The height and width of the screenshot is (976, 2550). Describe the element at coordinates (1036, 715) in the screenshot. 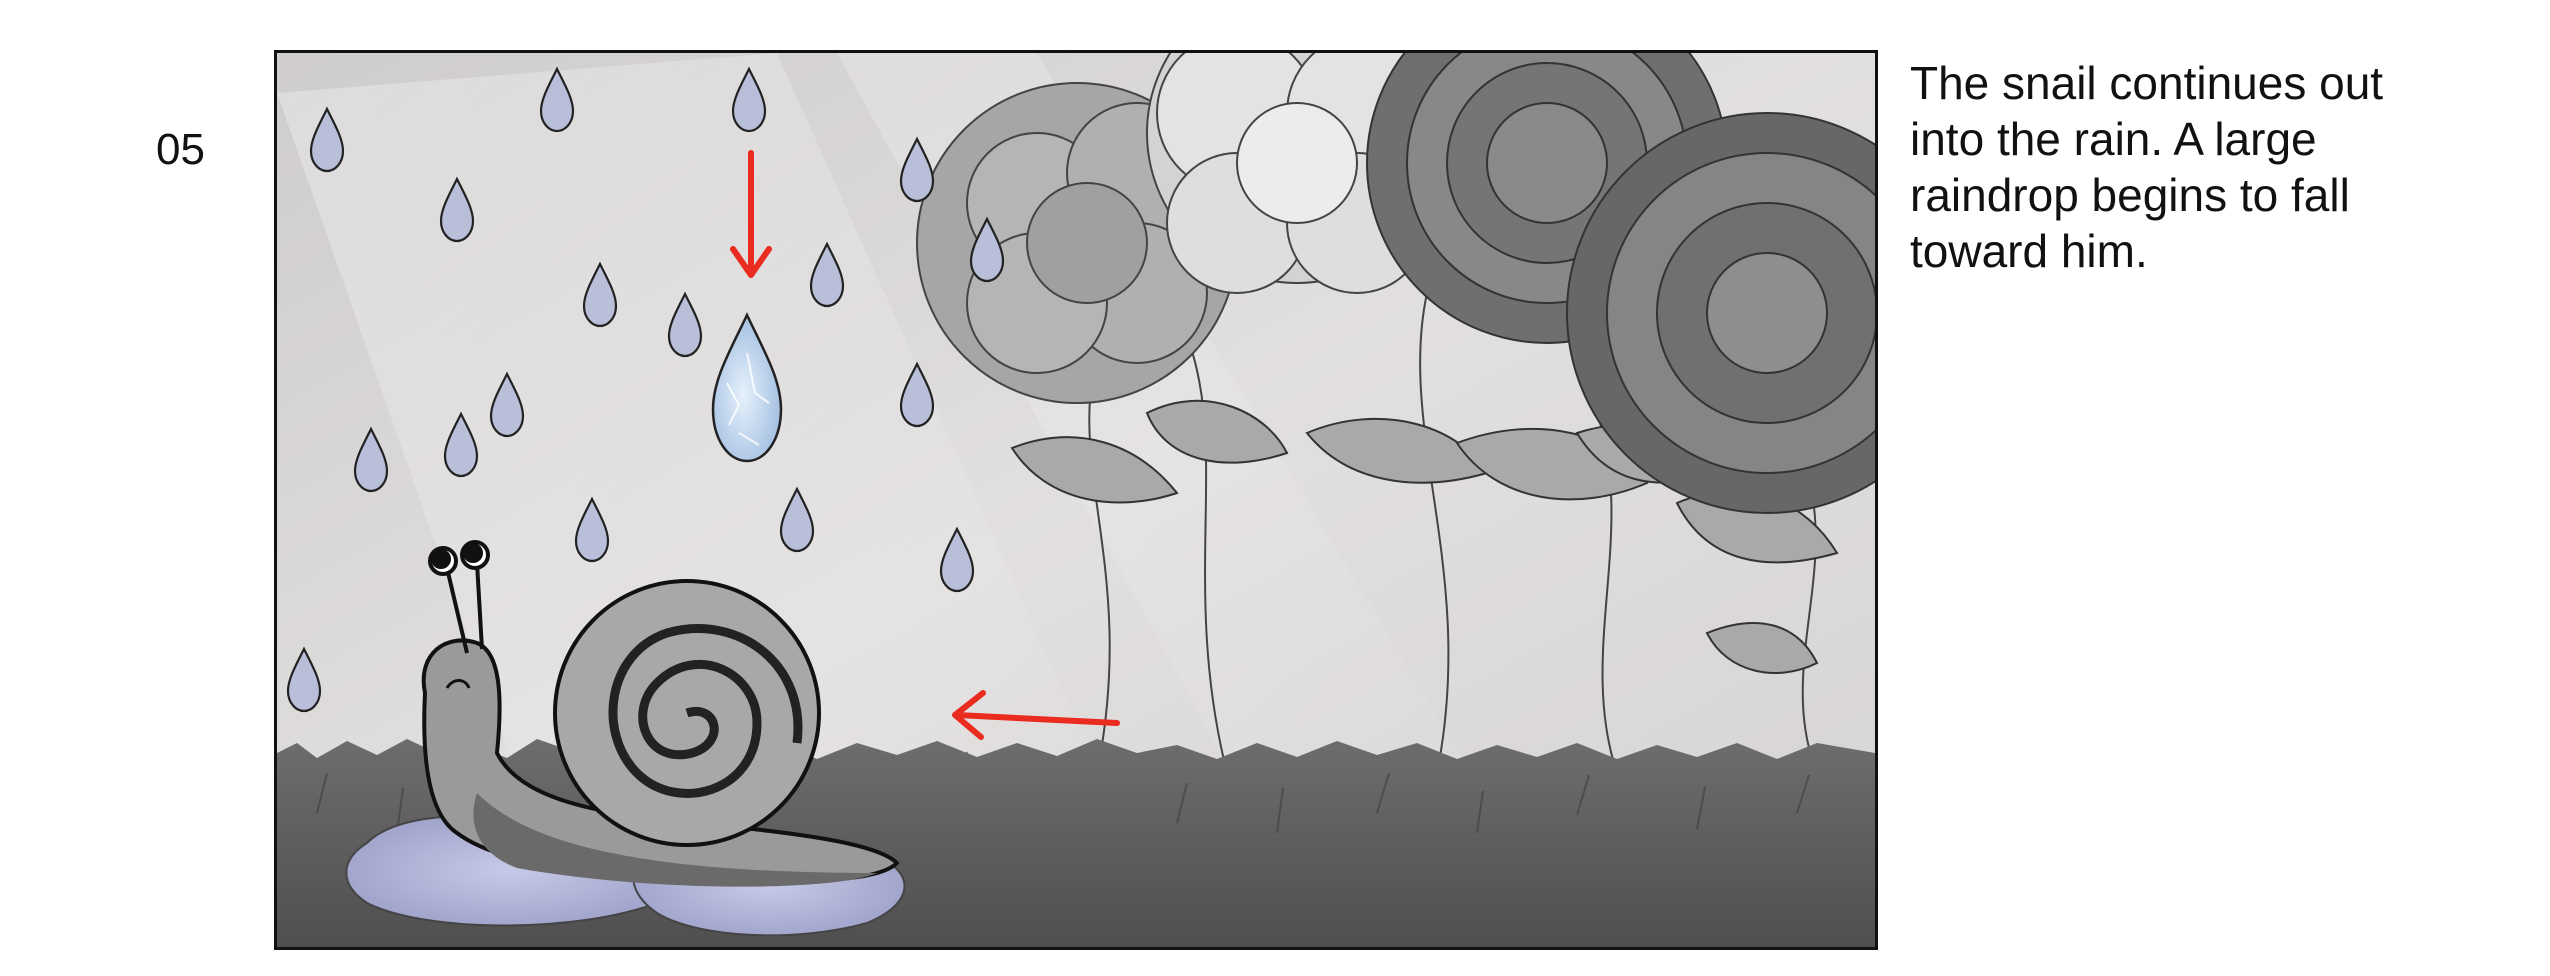

I see `arrow-left-icon` at that location.